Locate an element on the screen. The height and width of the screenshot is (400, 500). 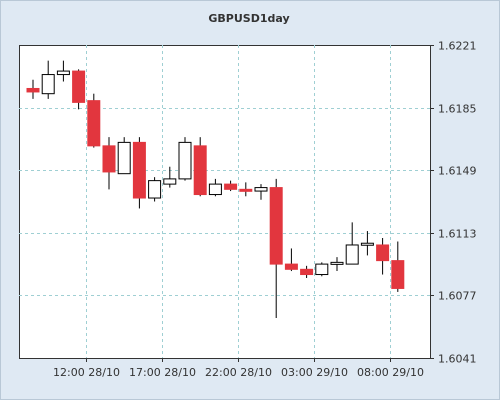
x-tick-label: 22:00 28/10 is located at coordinates (238, 372).